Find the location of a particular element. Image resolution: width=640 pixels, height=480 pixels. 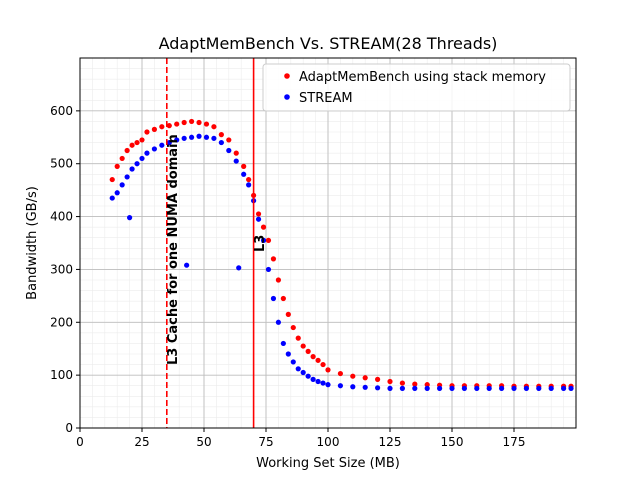

legend-label-adaptmembench: AdaptMemBench using stack memory is located at coordinates (422, 77).